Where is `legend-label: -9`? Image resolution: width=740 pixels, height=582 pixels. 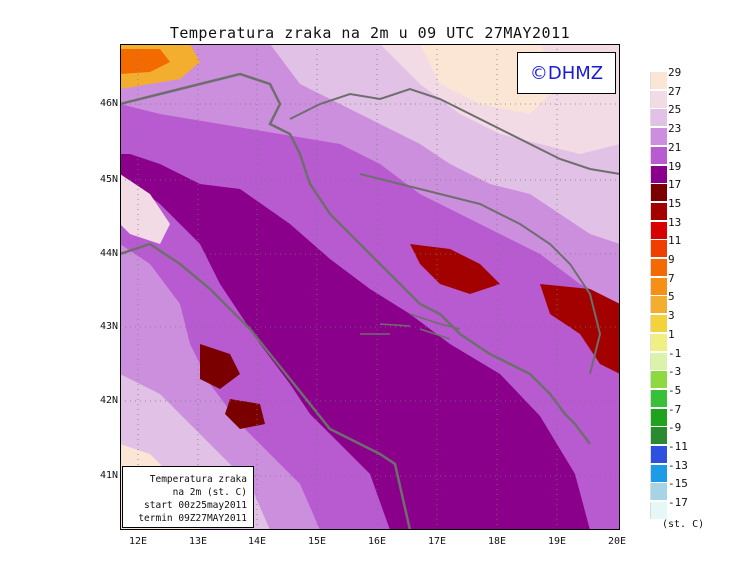 legend-label: -9 is located at coordinates (675, 428).